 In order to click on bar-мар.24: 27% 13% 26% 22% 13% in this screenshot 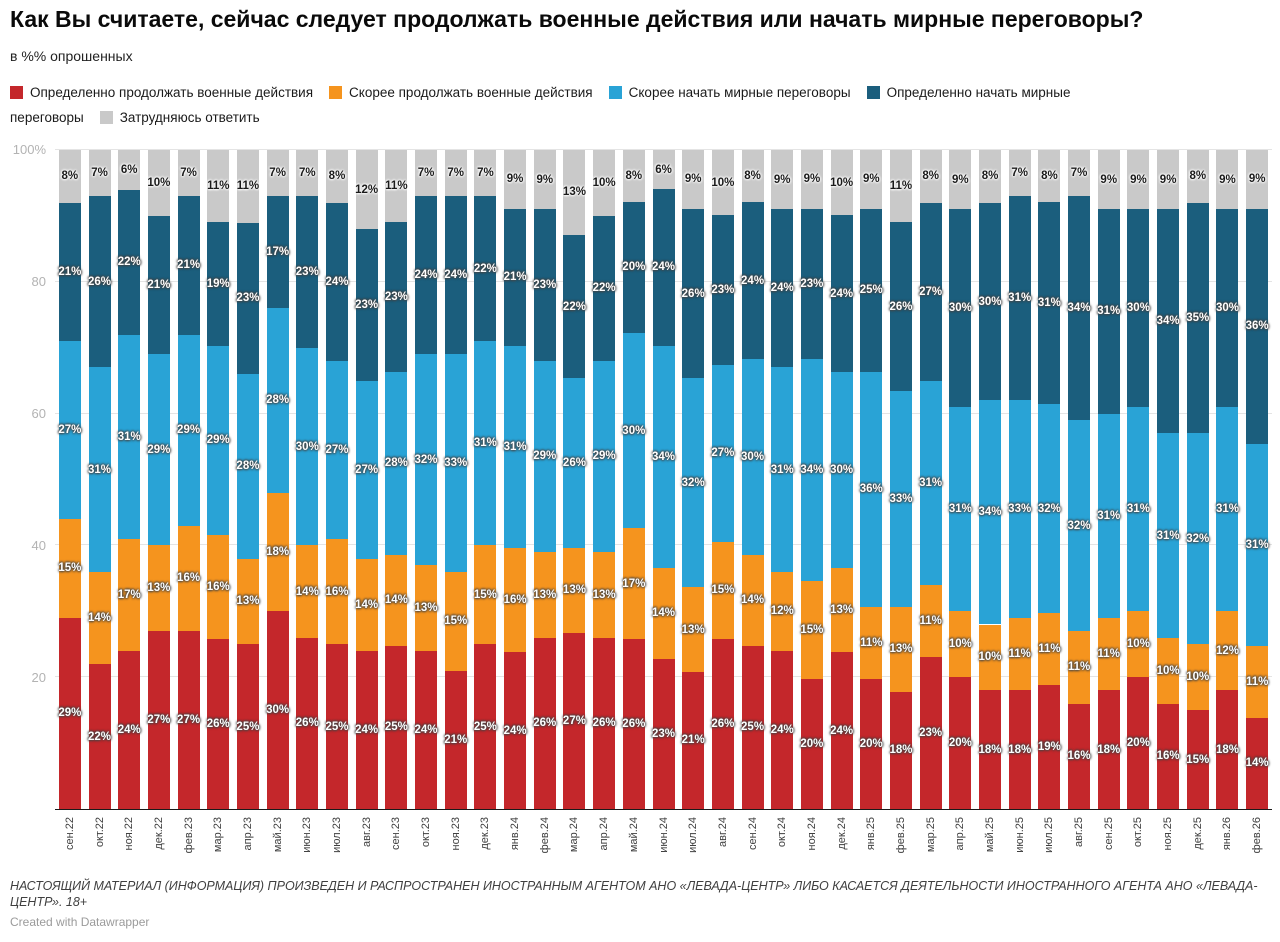, I will do `click(574, 479)`.